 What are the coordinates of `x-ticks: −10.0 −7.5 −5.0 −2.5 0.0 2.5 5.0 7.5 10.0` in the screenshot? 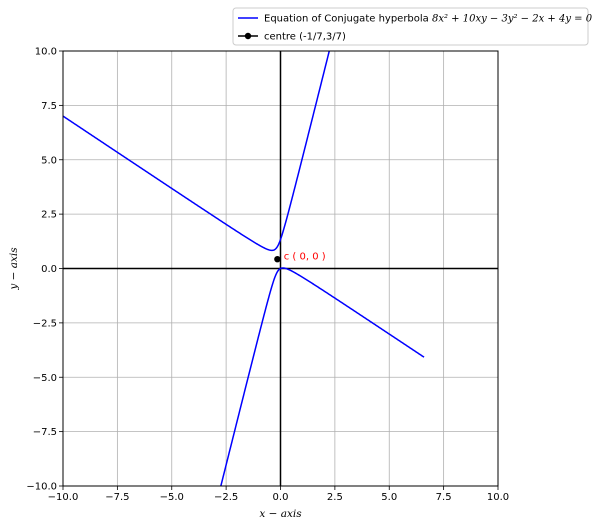 It's located at (278, 494).